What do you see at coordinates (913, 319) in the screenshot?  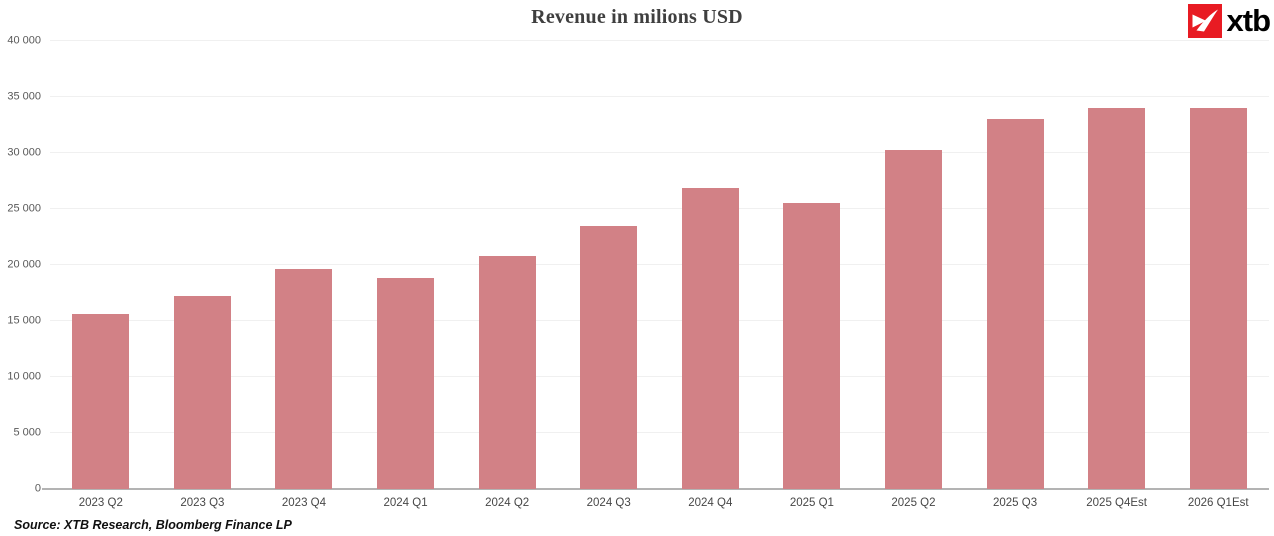 I see `bar-2025-q2` at bounding box center [913, 319].